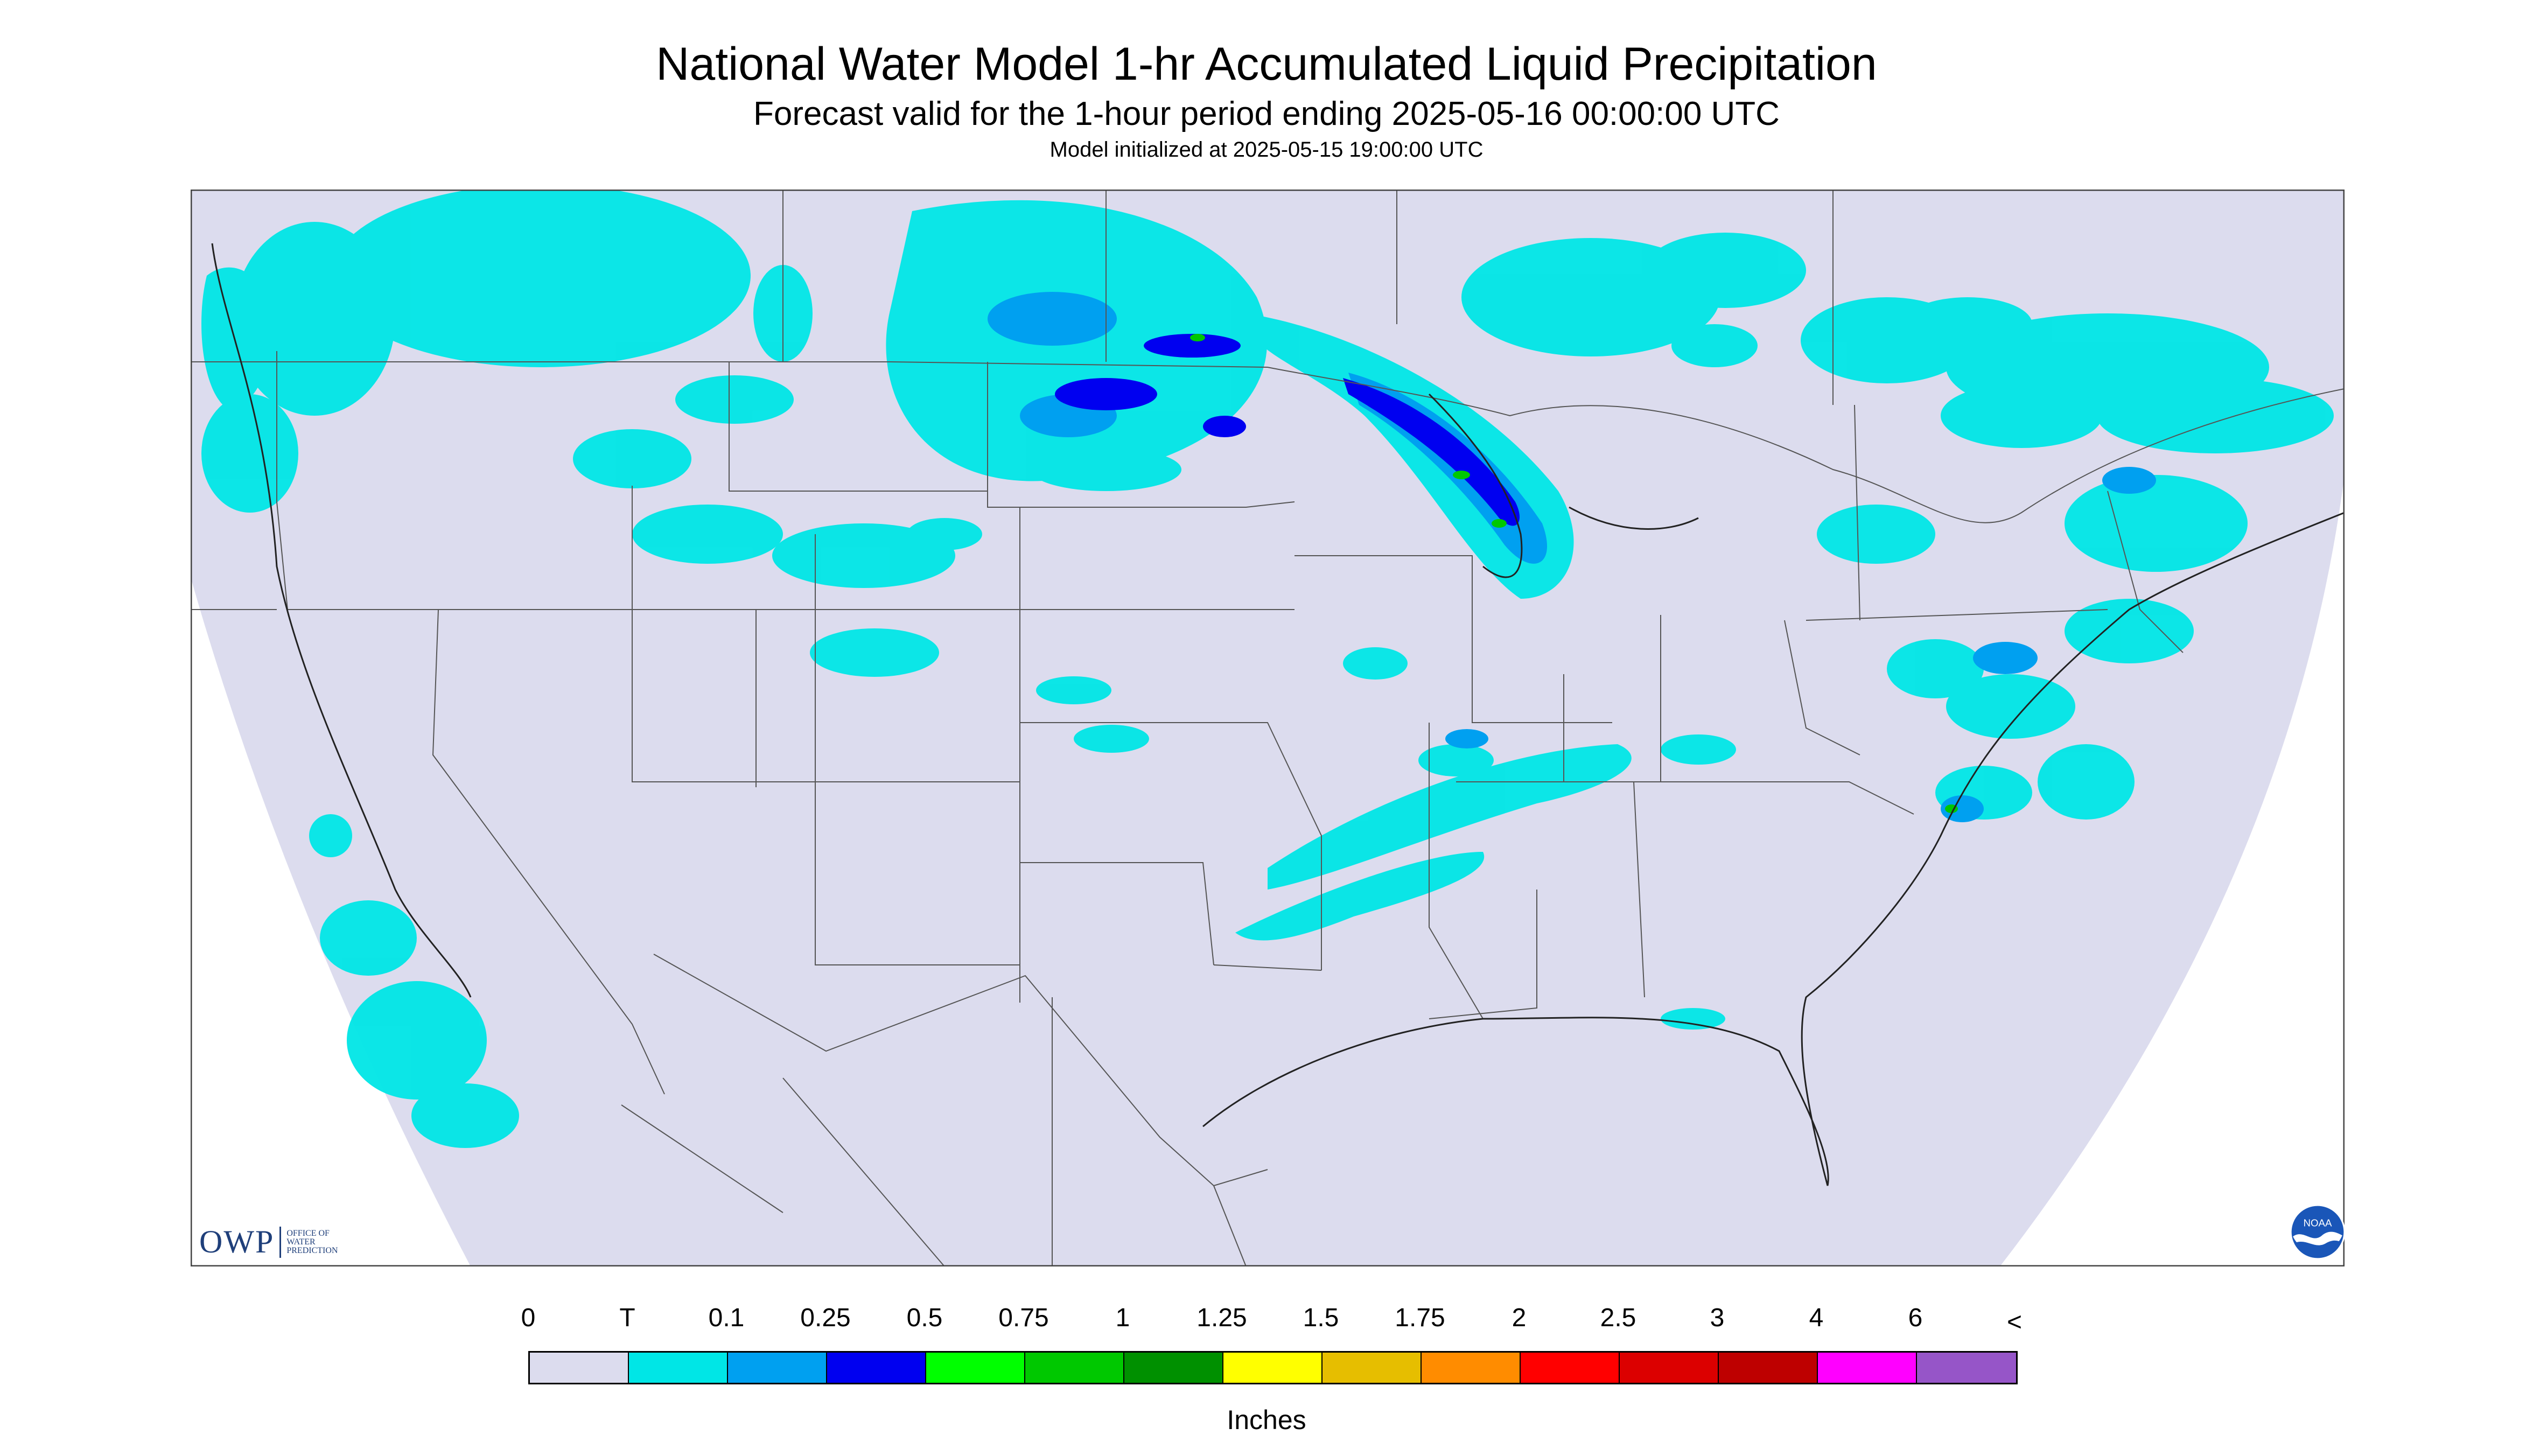 The image size is (2533, 1456). What do you see at coordinates (1915, 1318) in the screenshot?
I see `legend-label: 6` at bounding box center [1915, 1318].